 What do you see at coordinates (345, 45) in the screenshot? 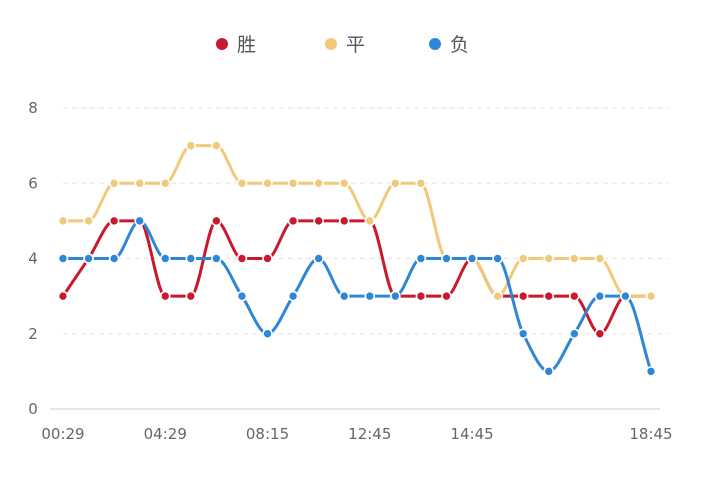
I see `legend-item: 平` at bounding box center [345, 45].